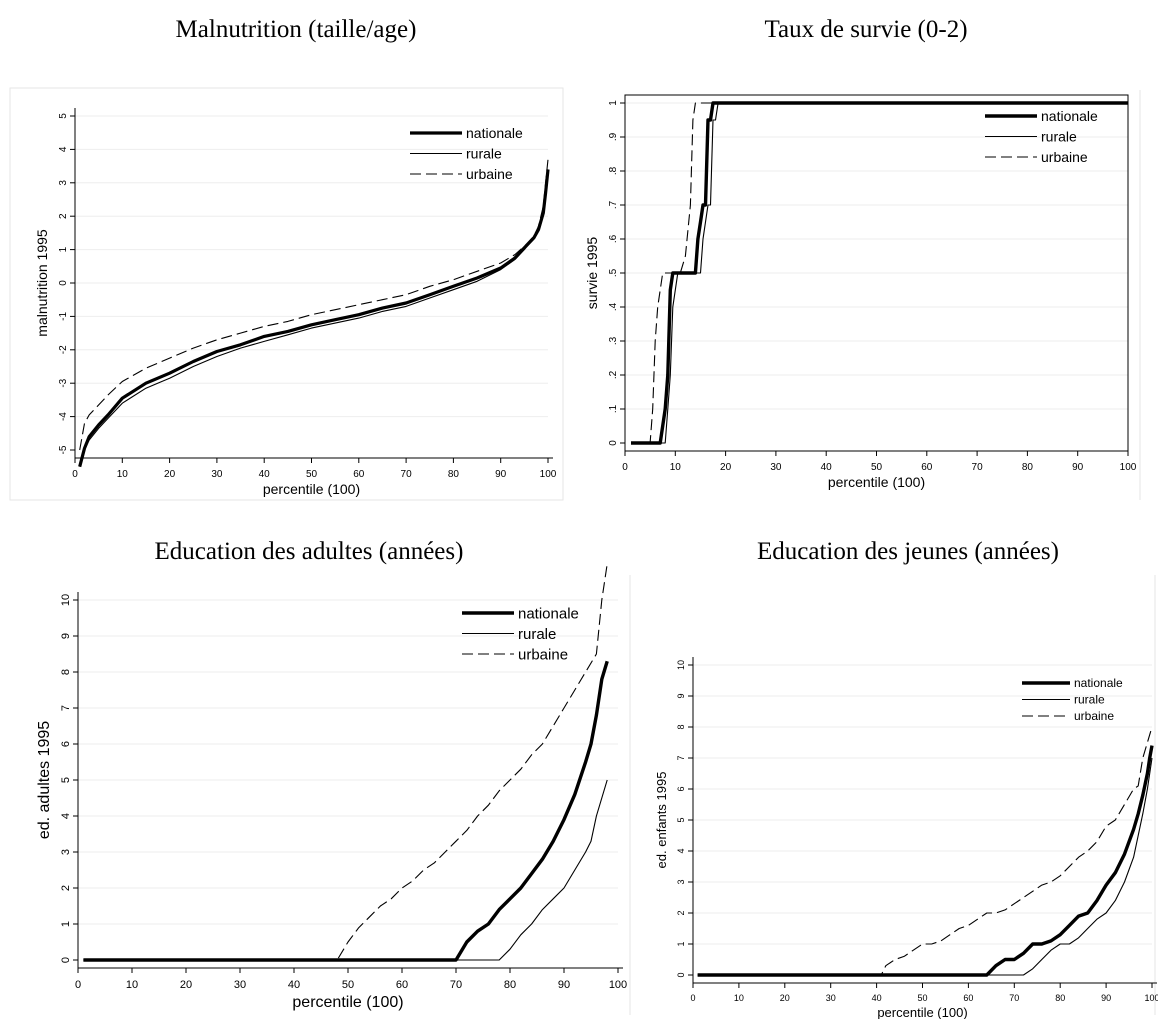 Image resolution: width=1158 pixels, height=1019 pixels. I want to click on y-tick-label: .4, so click(613, 306).